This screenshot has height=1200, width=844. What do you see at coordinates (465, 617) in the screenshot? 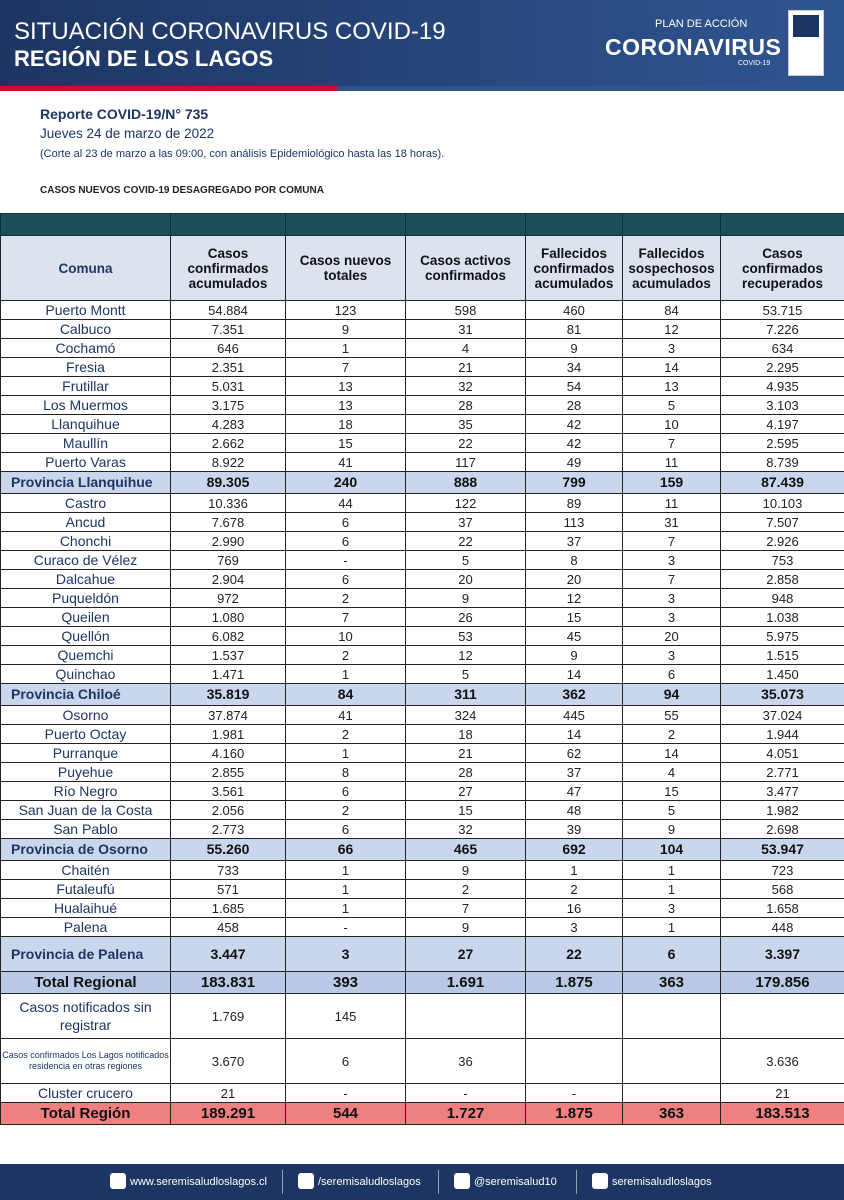
I see `cell: 26` at bounding box center [465, 617].